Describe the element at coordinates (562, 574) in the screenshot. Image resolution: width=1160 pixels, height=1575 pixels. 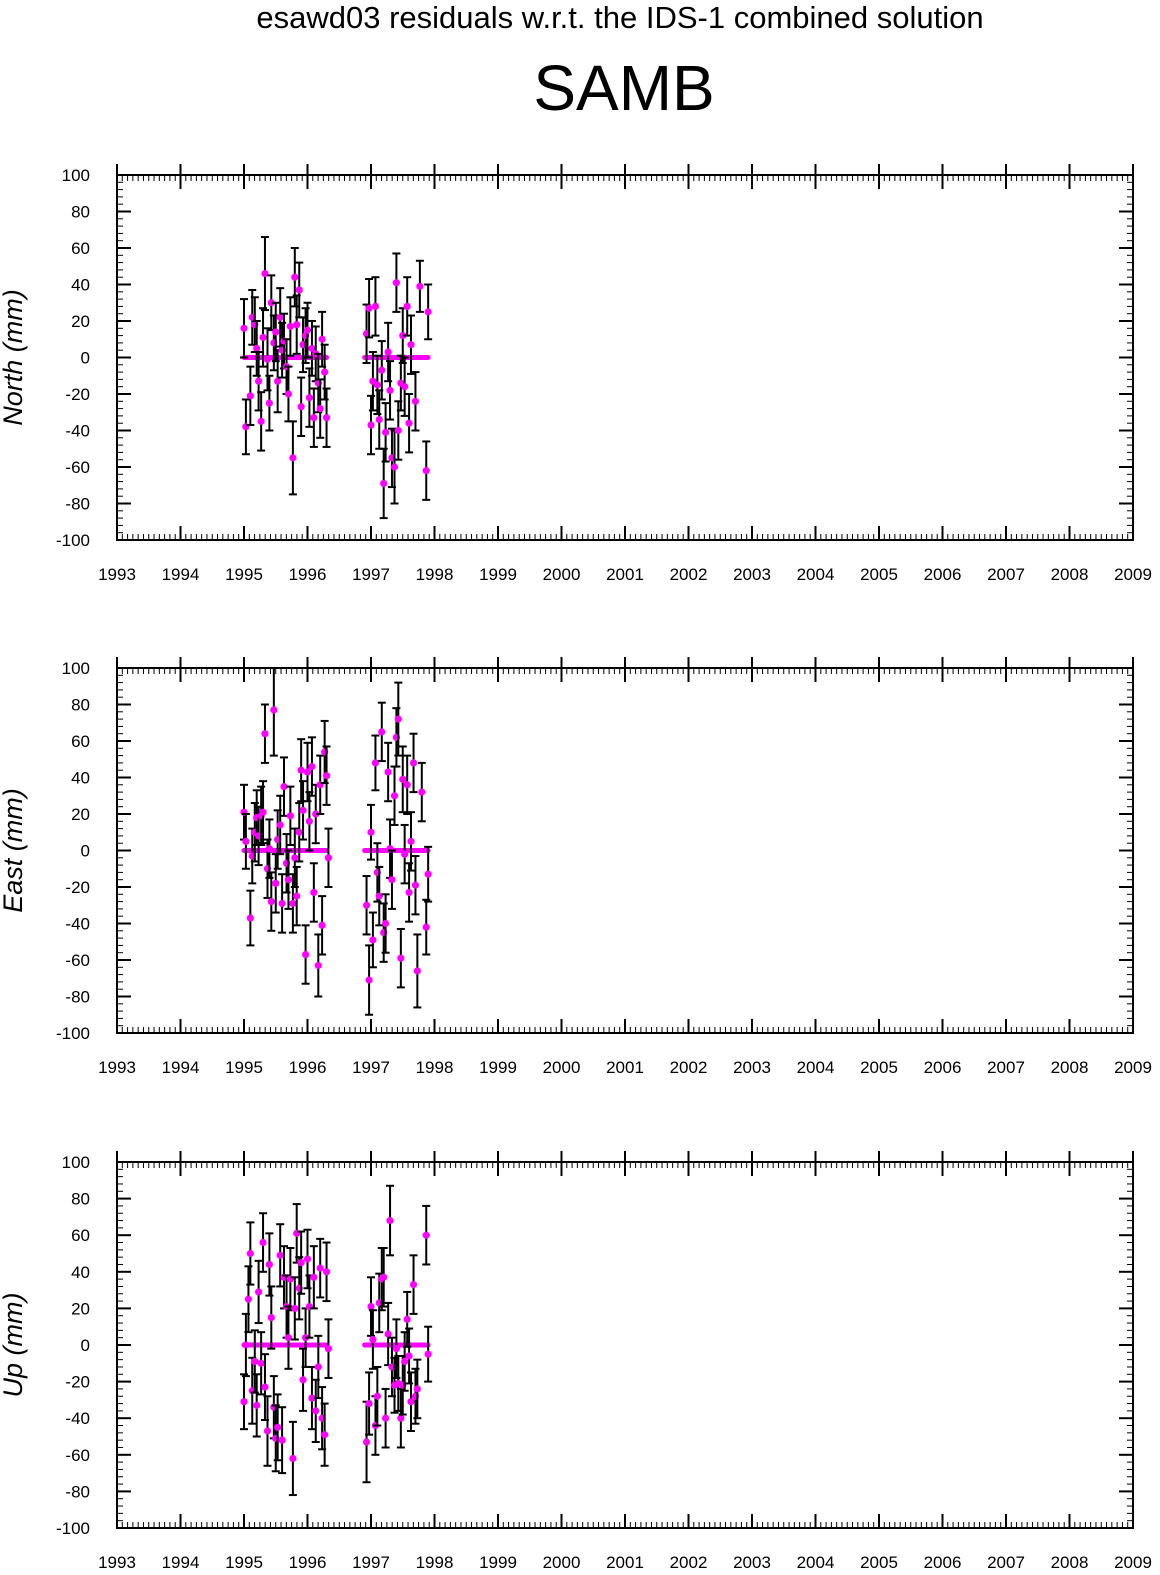
I see `north-x-tick-label: 2000` at that location.